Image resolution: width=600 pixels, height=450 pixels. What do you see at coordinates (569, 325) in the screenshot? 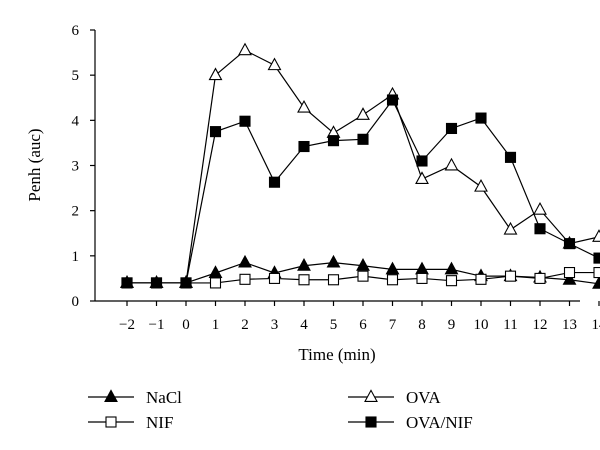
I see `x-tick-label: 13` at bounding box center [569, 325].